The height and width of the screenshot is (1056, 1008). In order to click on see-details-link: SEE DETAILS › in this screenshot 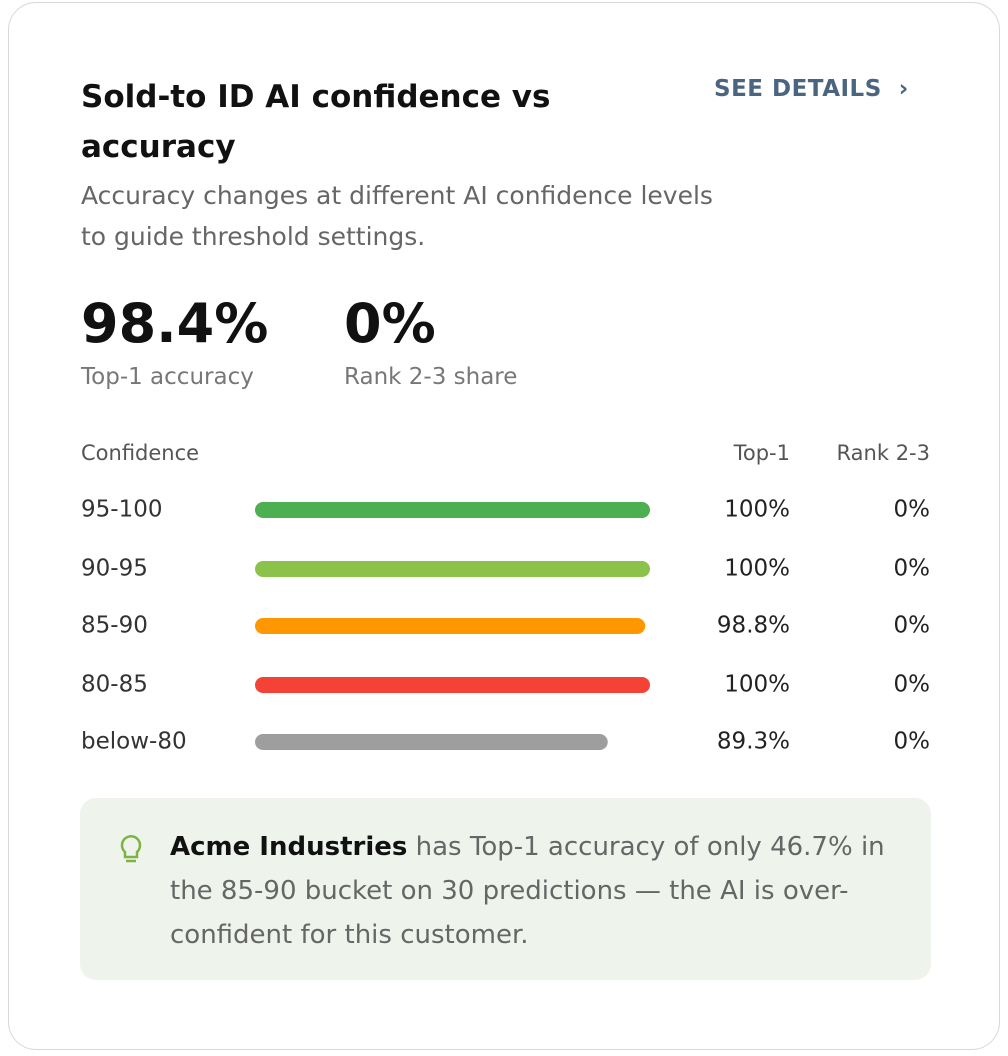, I will do `click(811, 89)`.